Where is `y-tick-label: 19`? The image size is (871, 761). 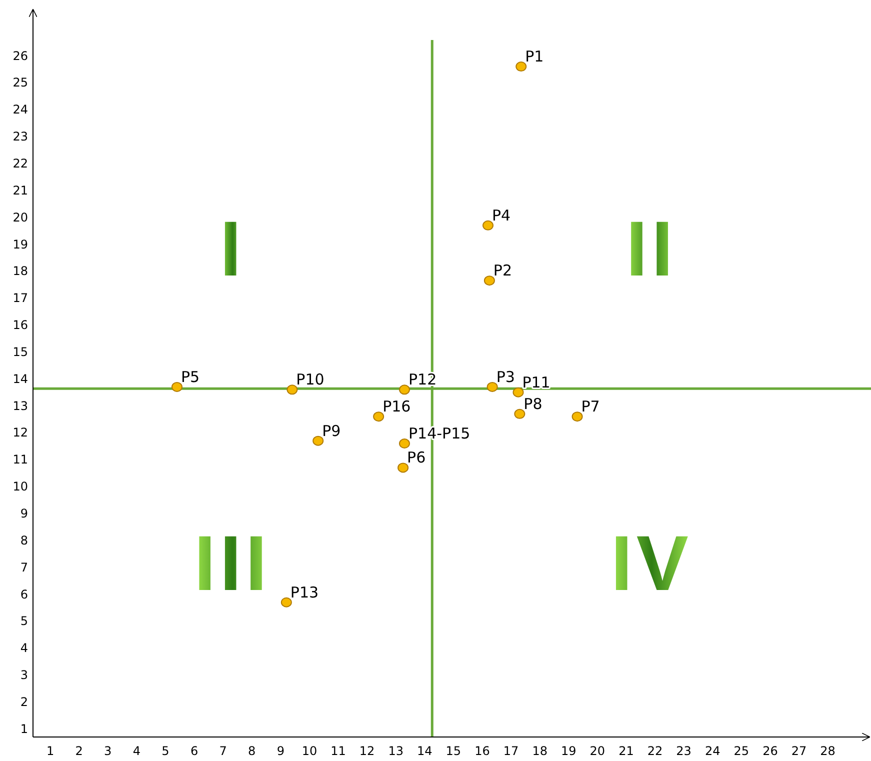 y-tick-label: 19 is located at coordinates (20, 244).